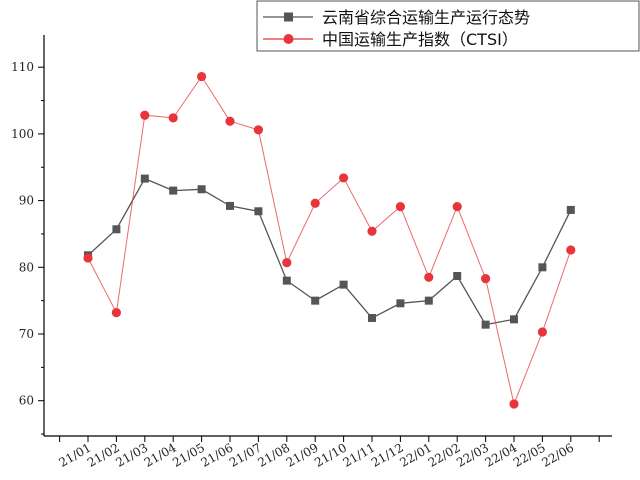  What do you see at coordinates (420, 39) in the screenshot?
I see `legend-label: 中国运输生产指数（CTSI）` at bounding box center [420, 39].